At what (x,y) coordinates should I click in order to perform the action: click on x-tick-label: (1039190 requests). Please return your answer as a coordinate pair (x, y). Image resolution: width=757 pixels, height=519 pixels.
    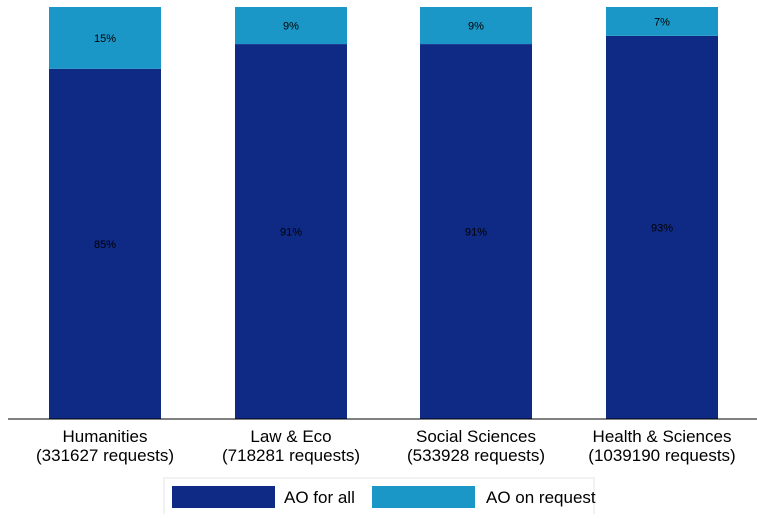
    Looking at the image, I should click on (661, 455).